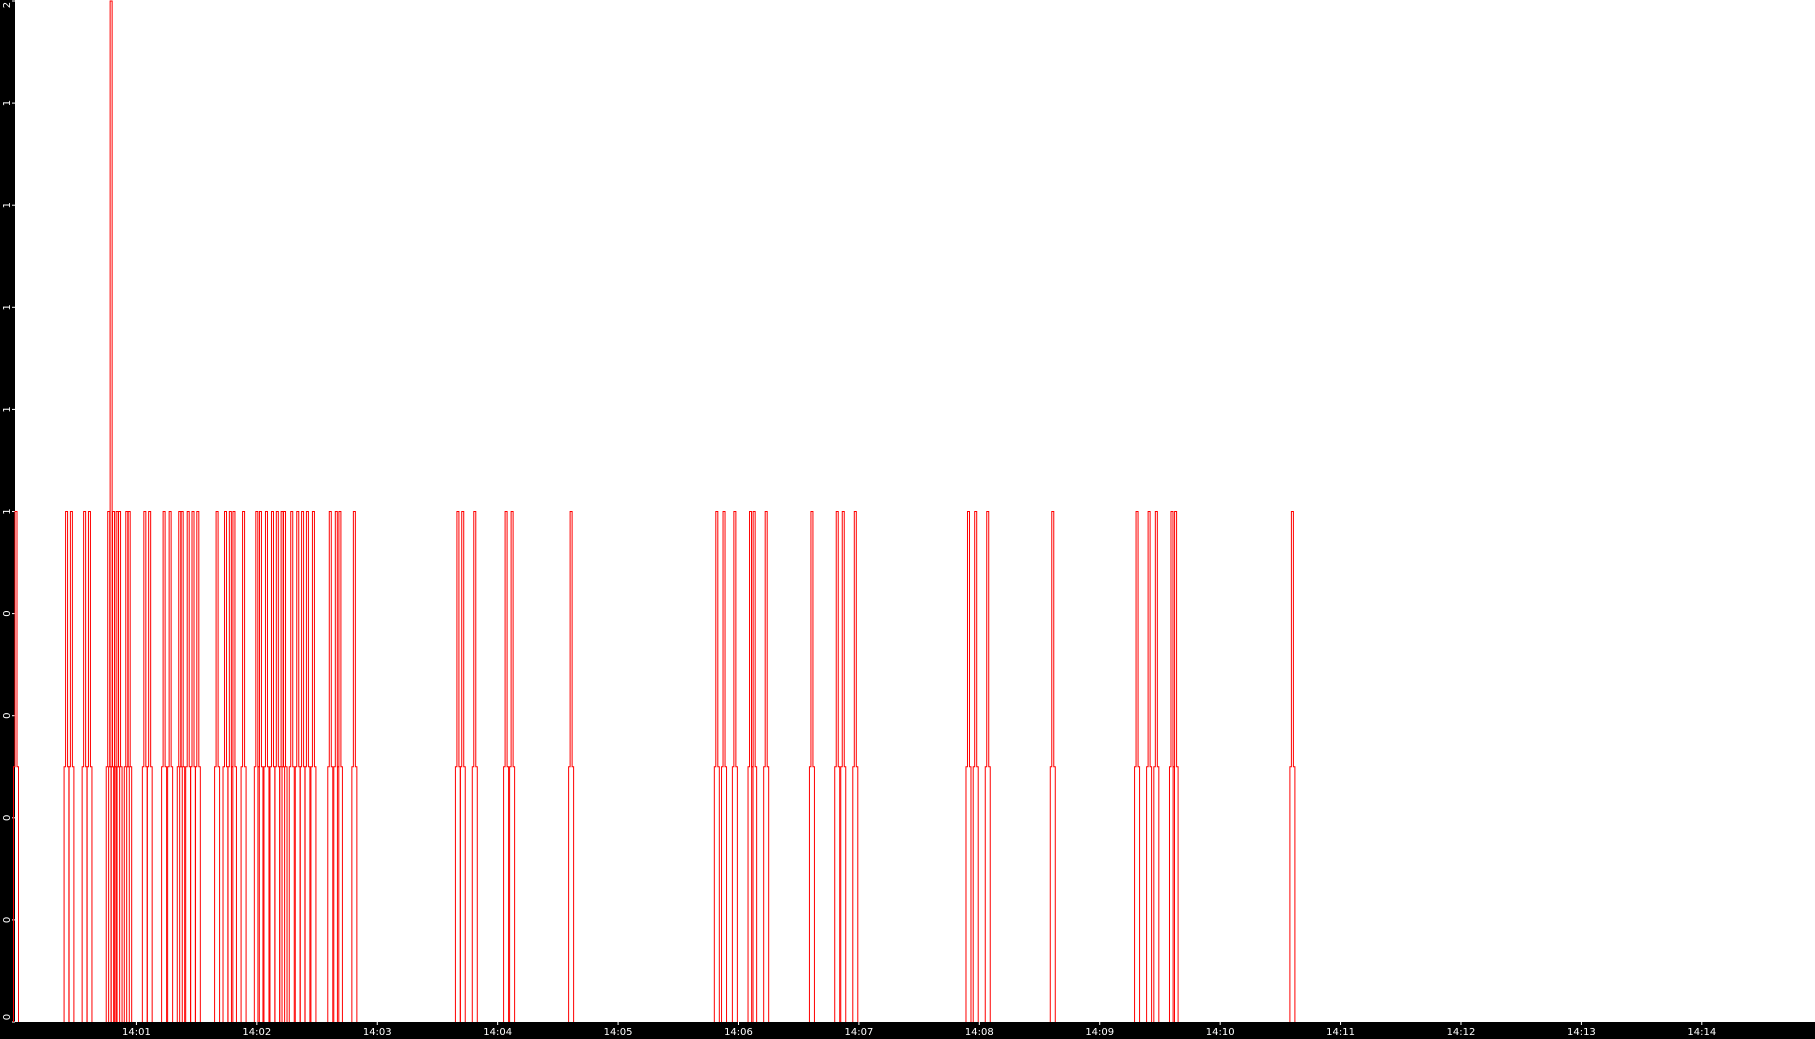 This screenshot has height=1039, width=1815. Describe the element at coordinates (256, 1032) in the screenshot. I see `x-tick-label: 14:02` at that location.